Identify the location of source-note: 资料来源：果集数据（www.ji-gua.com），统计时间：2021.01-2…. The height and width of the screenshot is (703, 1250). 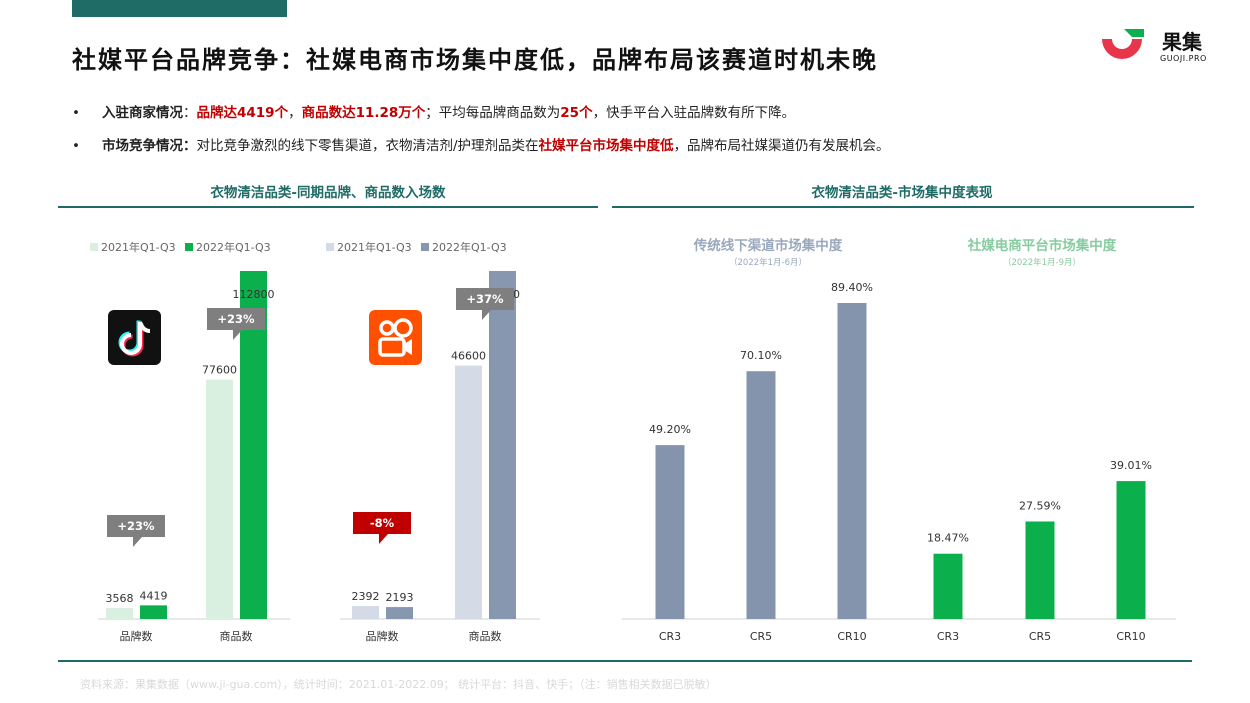
(398, 684).